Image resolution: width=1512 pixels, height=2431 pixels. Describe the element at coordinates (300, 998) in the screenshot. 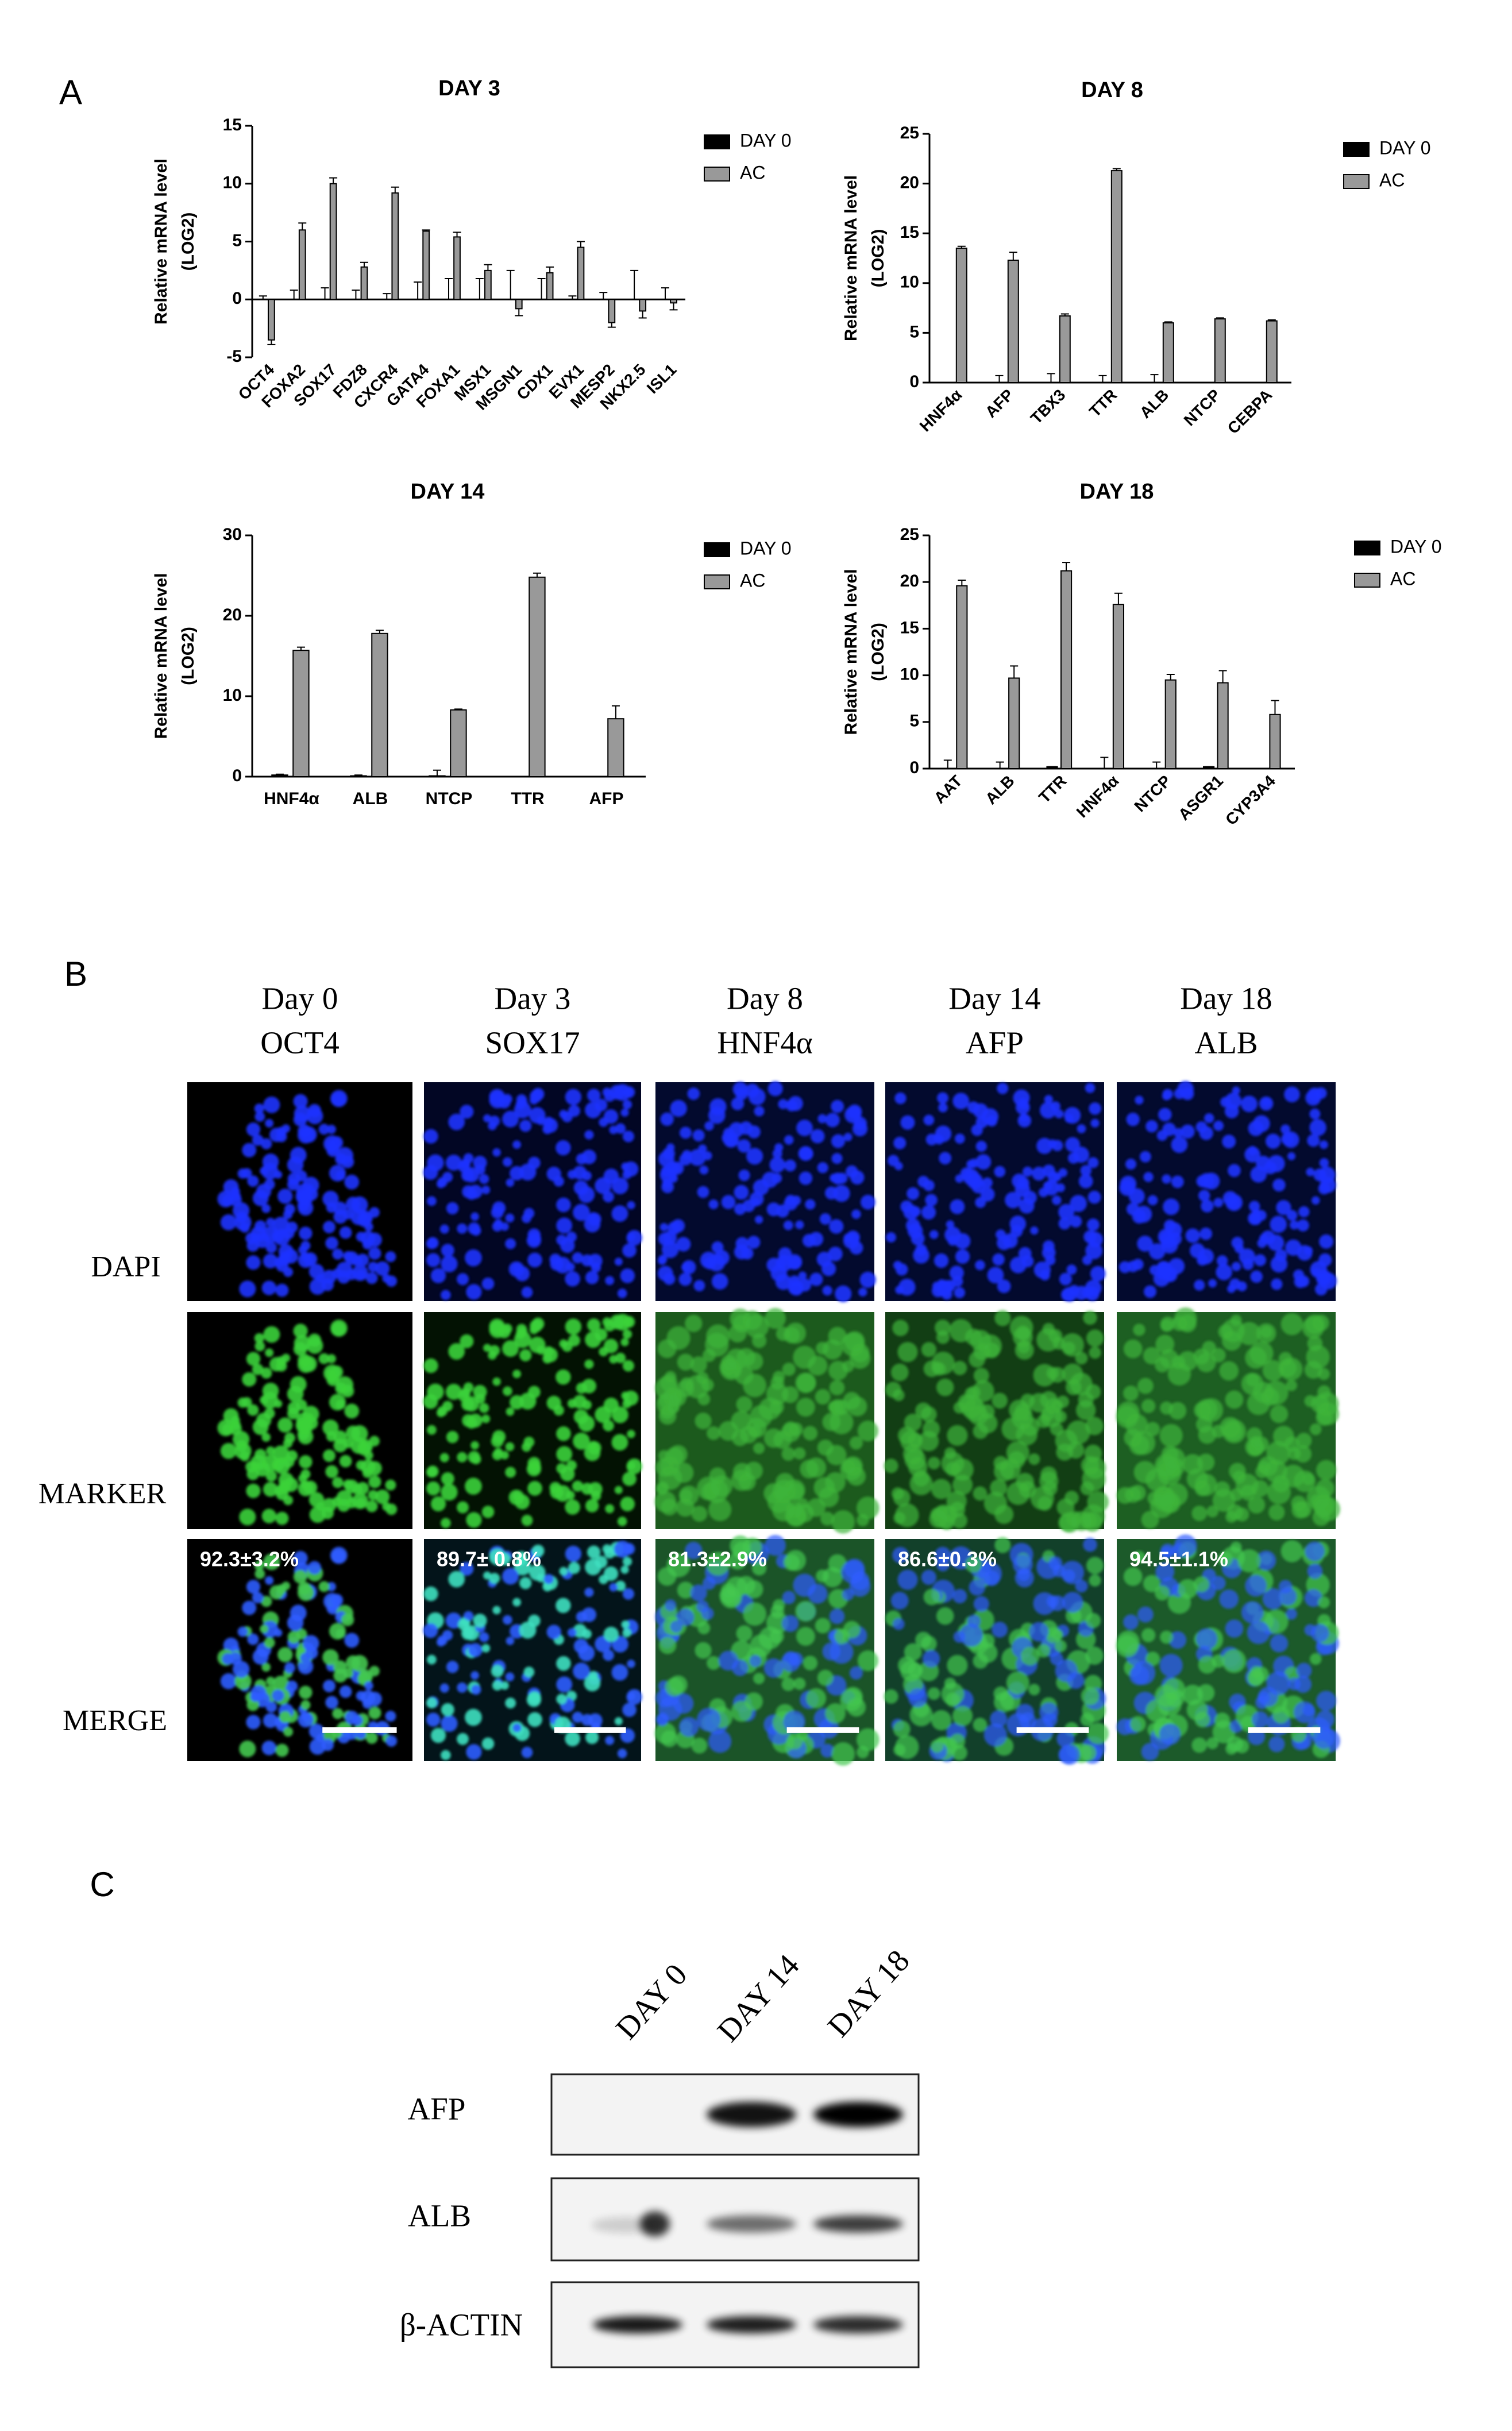

I see `column-day: Day 0` at that location.